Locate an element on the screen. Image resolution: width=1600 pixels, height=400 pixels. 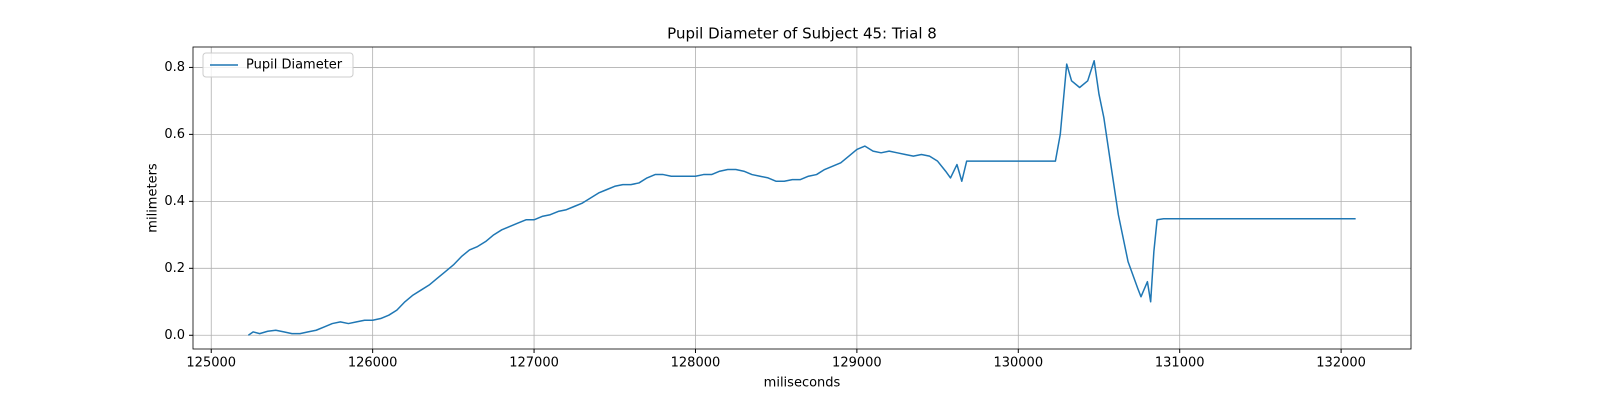
y-tick-label: 0.2 is located at coordinates (174, 268).